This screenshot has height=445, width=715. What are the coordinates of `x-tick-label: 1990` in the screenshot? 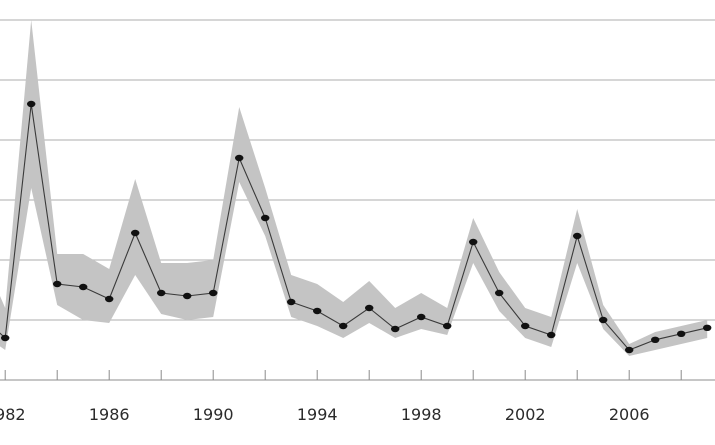 It's located at (213, 414).